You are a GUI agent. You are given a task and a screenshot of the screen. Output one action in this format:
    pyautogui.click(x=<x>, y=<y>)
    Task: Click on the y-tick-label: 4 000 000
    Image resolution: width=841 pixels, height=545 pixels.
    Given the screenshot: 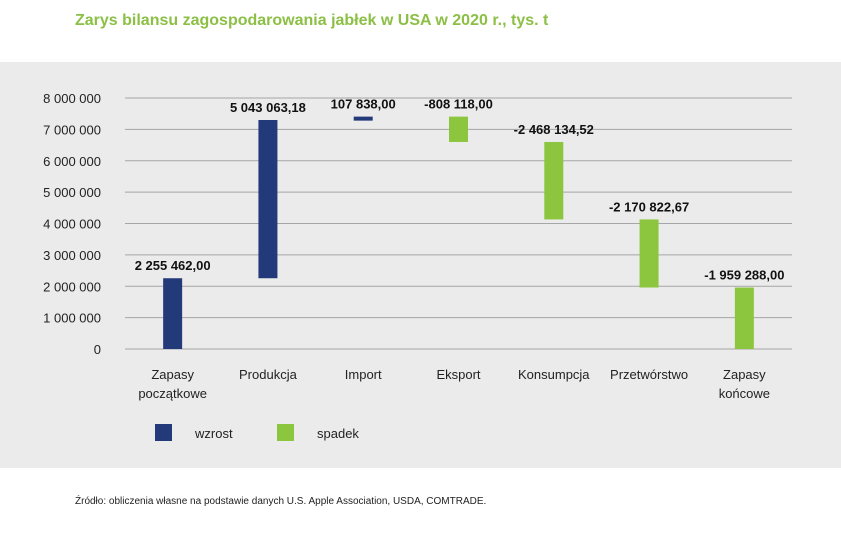 What is the action you would take?
    pyautogui.click(x=72, y=224)
    